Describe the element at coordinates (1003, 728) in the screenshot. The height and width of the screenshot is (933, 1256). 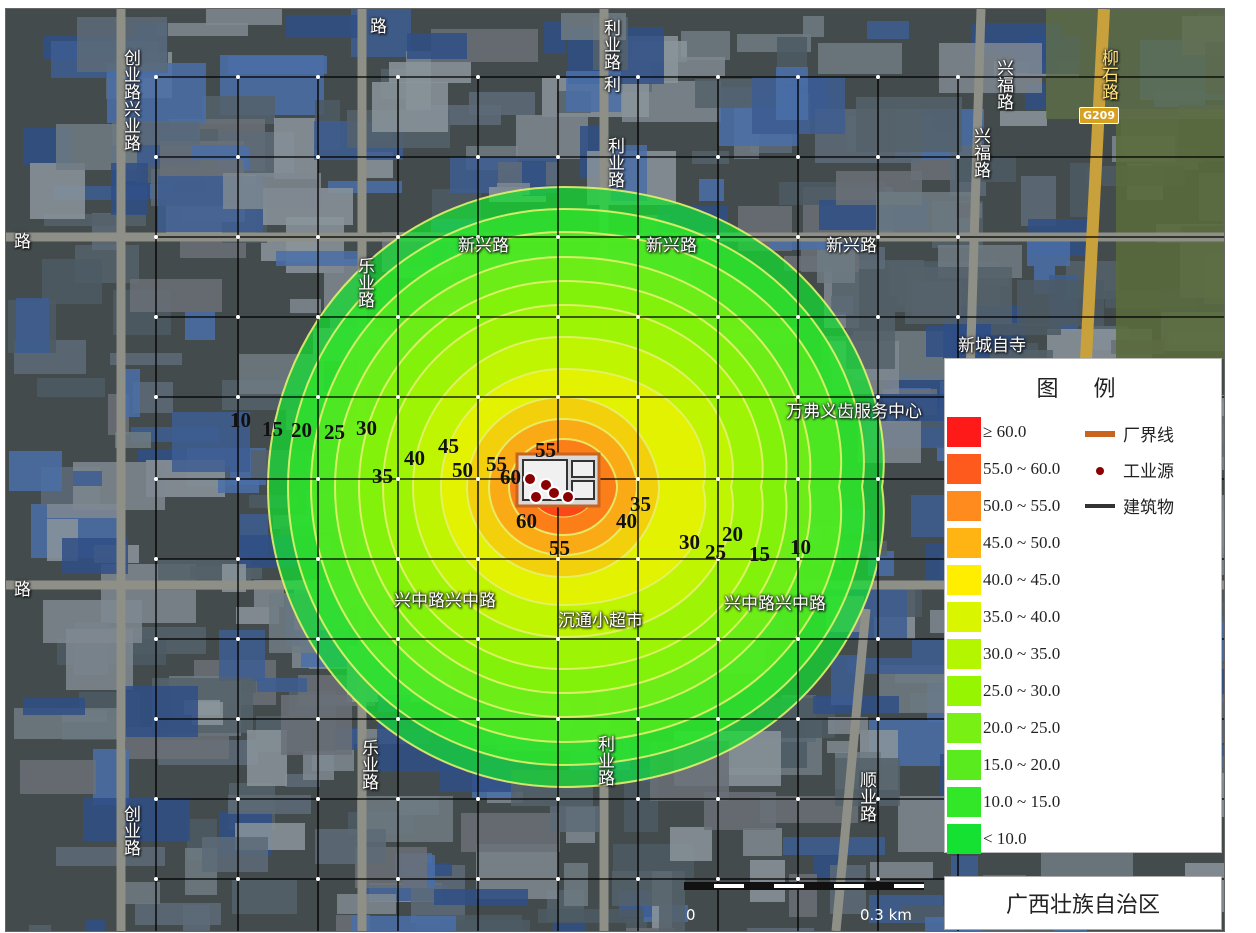
I see `legend-range-row: 20.0 ~ 25.0` at that location.